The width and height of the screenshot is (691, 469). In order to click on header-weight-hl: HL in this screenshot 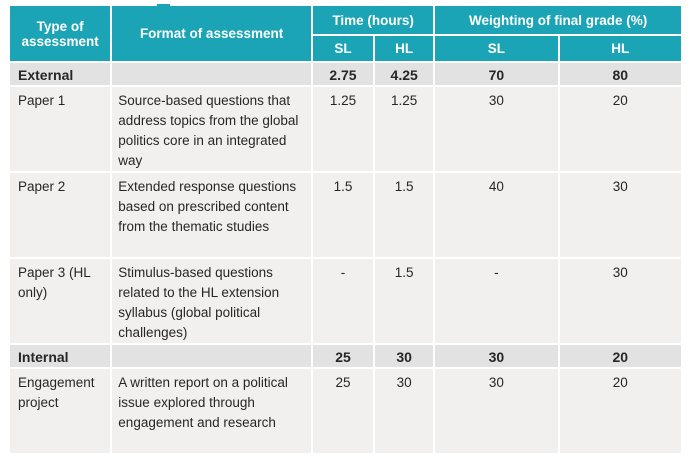, I will do `click(620, 48)`.